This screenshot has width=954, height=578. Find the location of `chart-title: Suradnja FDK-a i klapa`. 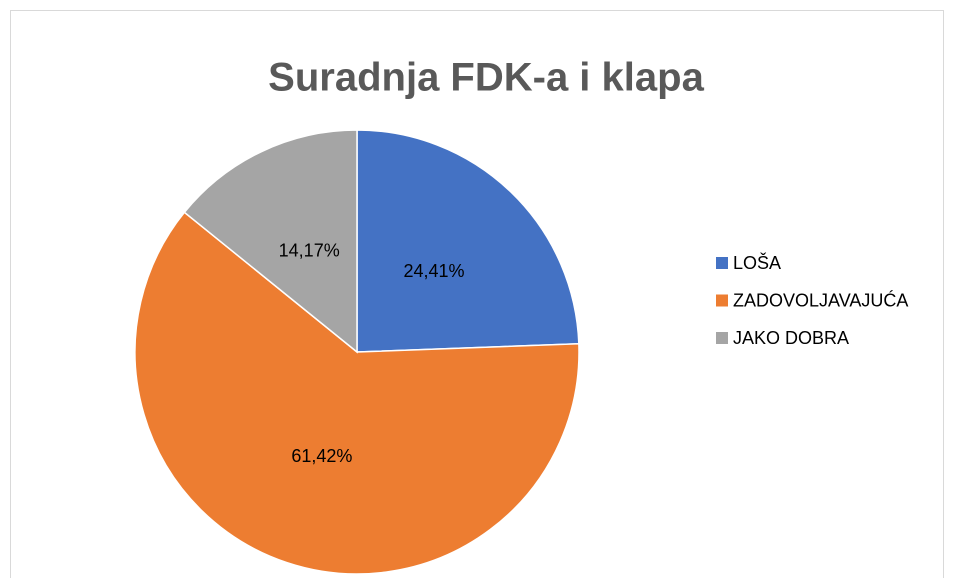

chart-title: Suradnja FDK-a i klapa is located at coordinates (486, 78).